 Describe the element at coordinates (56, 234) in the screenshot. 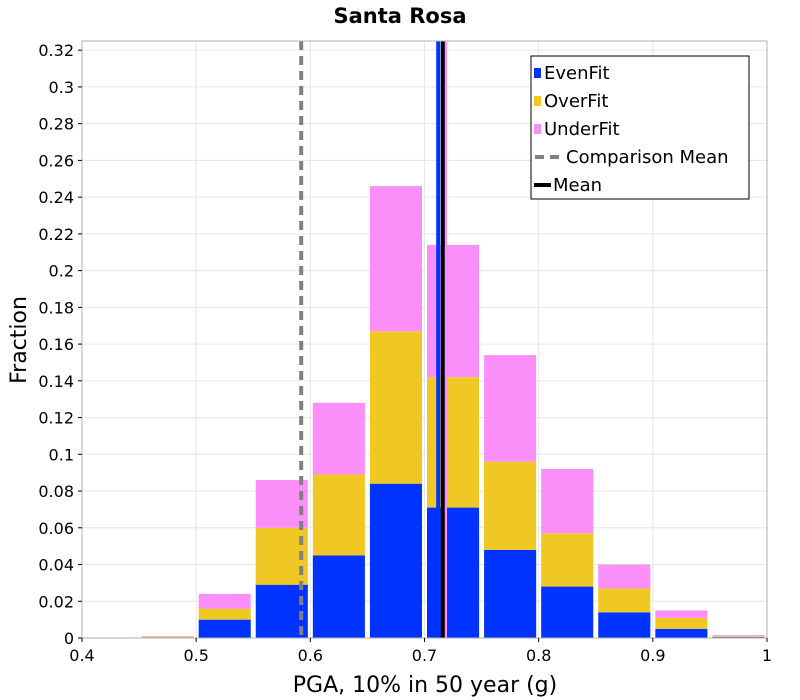

I see `y-tick-label: 0.22` at that location.